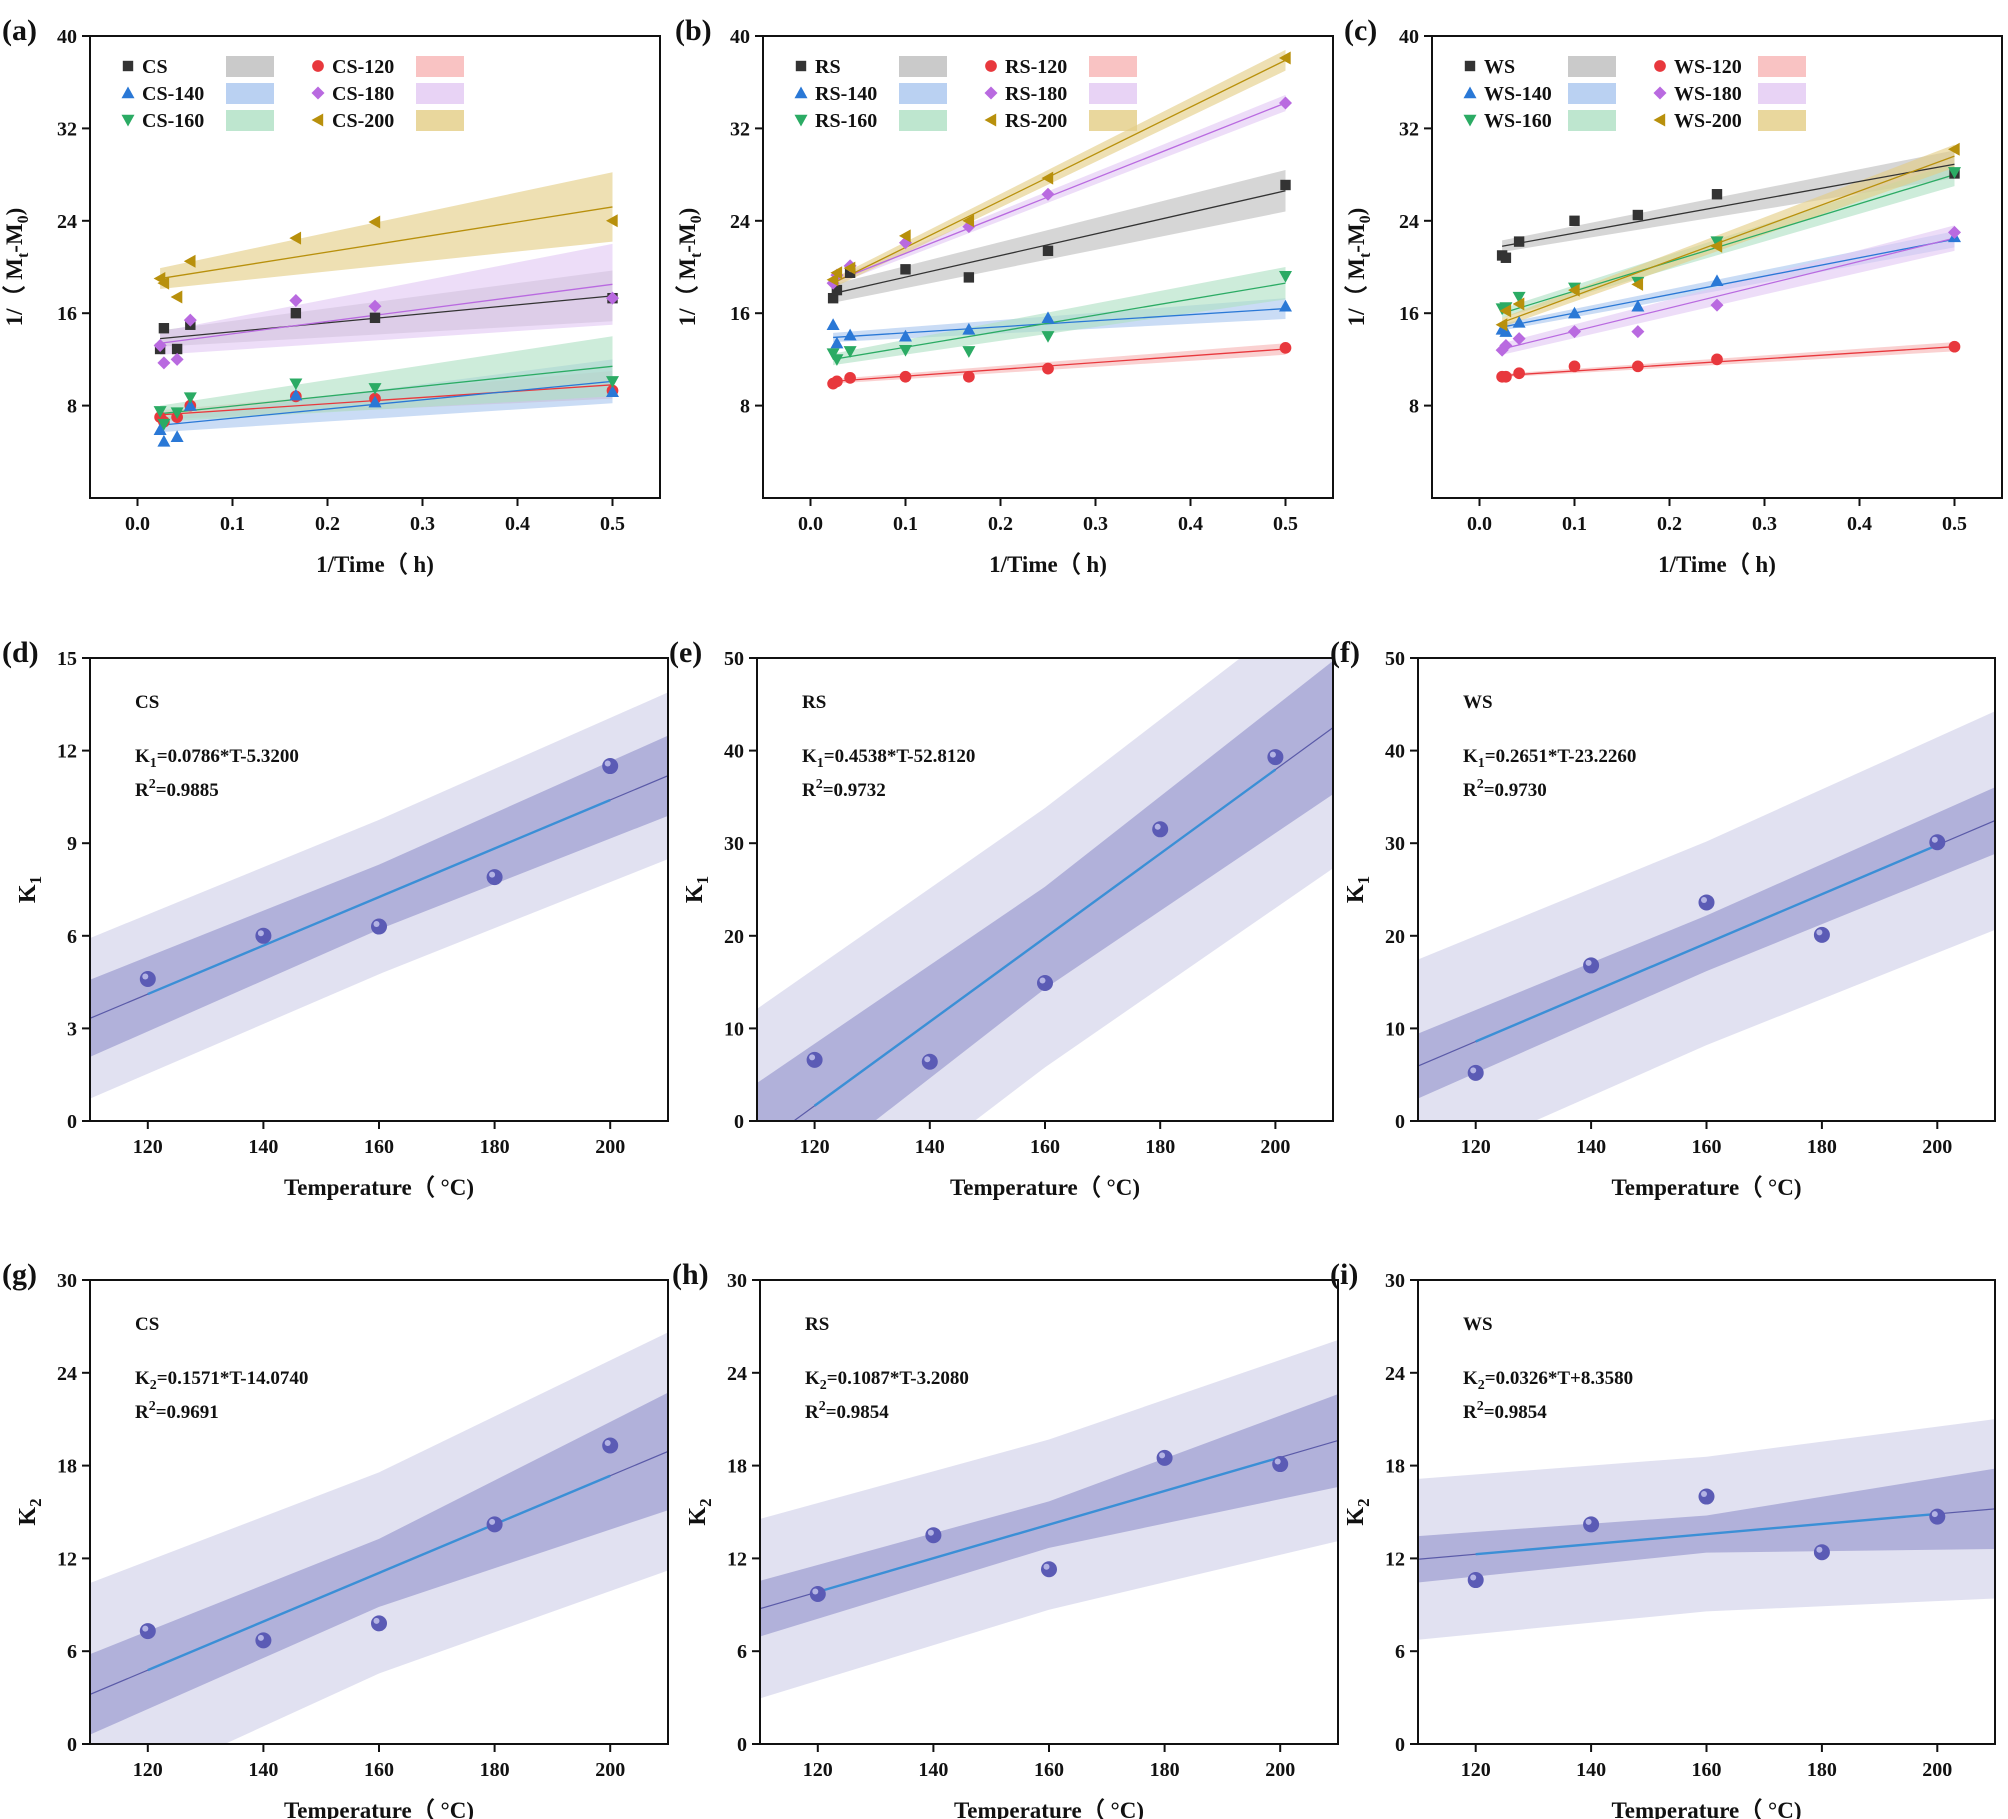 This screenshot has height=1819, width=2008. Describe the element at coordinates (833, 298) in the screenshot. I see `data-point-rs` at that location.